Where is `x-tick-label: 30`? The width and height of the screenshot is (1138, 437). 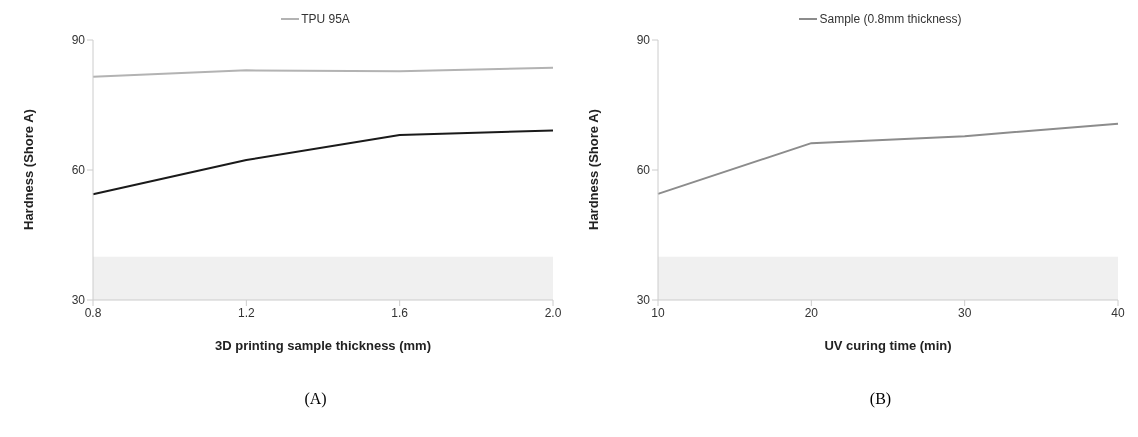
x-tick-label: 30 is located at coordinates (964, 312).